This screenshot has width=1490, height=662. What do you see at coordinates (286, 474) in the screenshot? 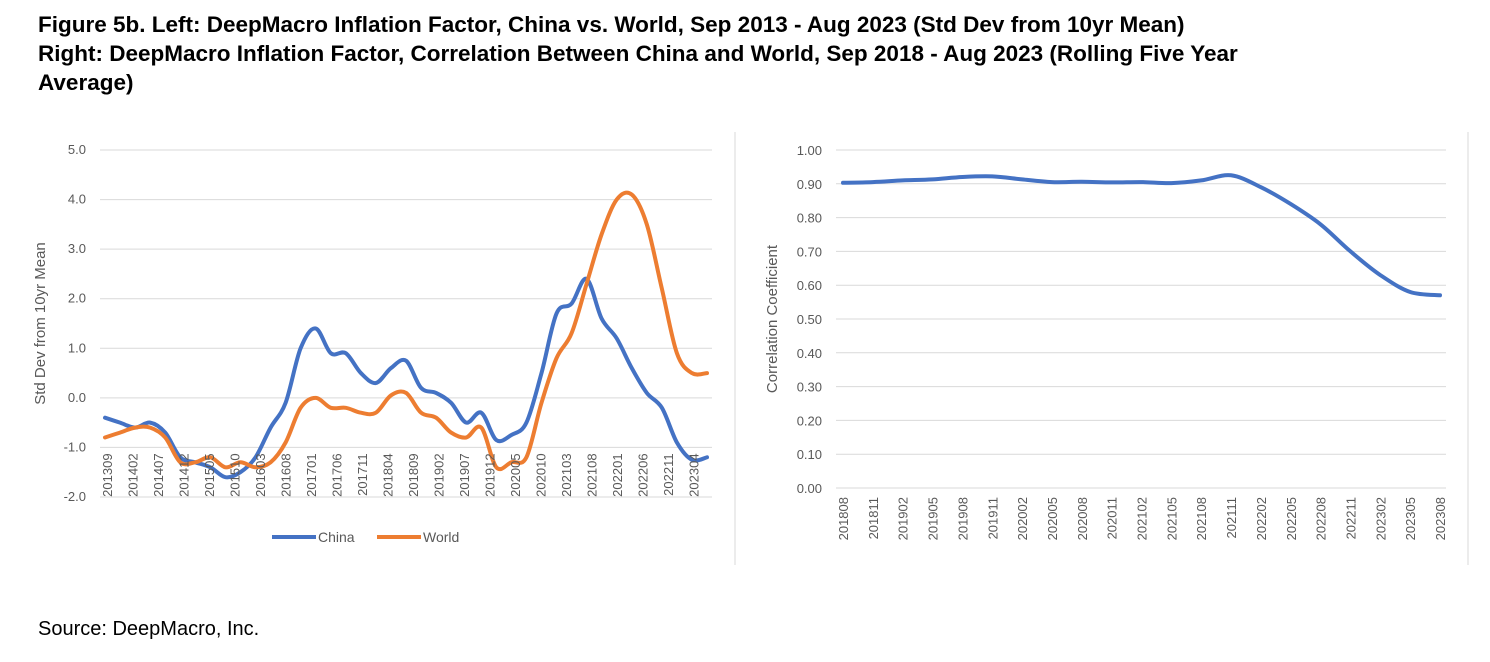
I see `left-x-tick-label: 201608` at bounding box center [286, 474].